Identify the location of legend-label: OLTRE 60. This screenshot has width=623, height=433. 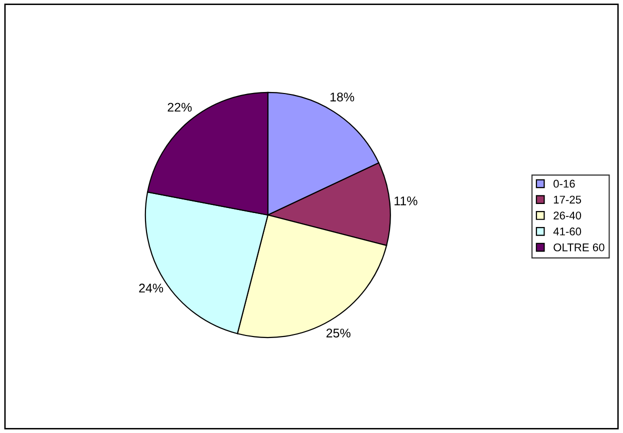
(579, 247).